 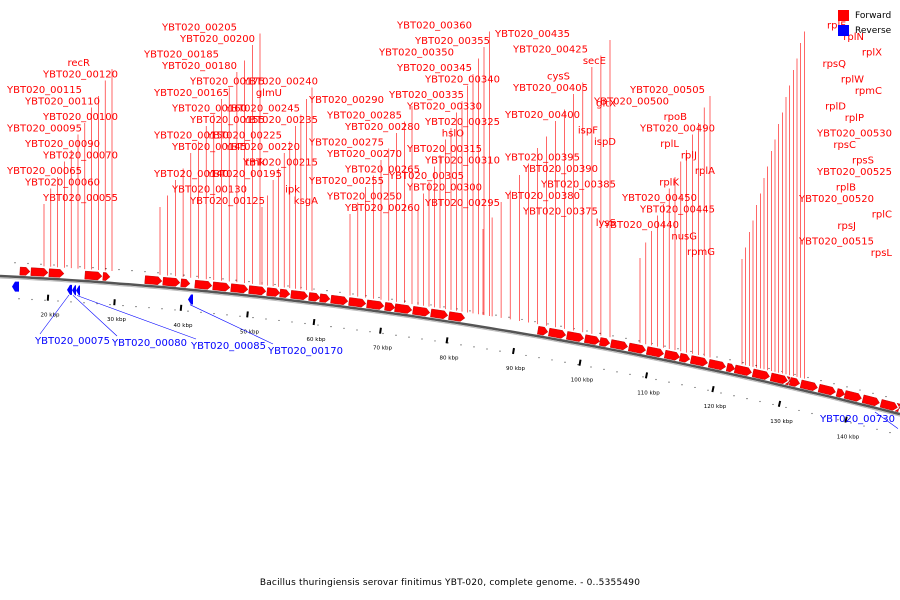 What do you see at coordinates (364, 154) in the screenshot?
I see `forward-gene-label: YBT020_00270` at bounding box center [364, 154].